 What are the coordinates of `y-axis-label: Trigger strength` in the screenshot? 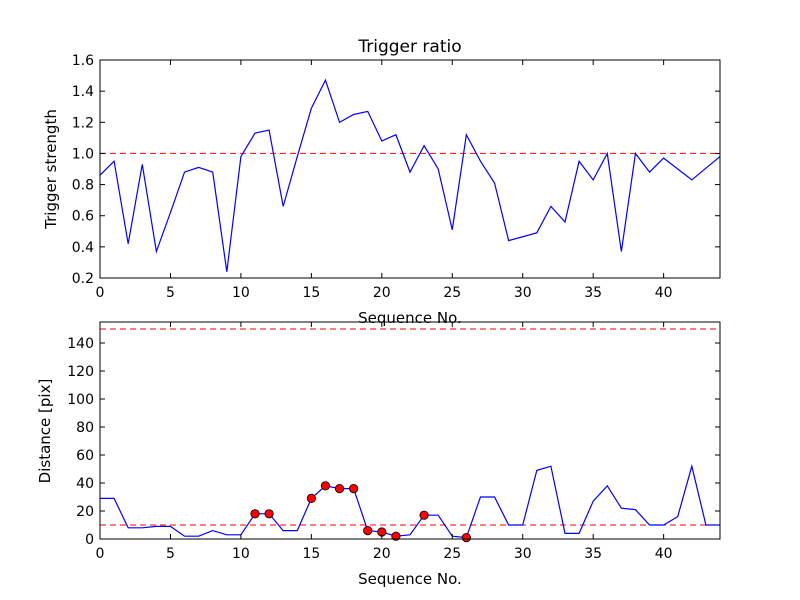 It's located at (51, 169).